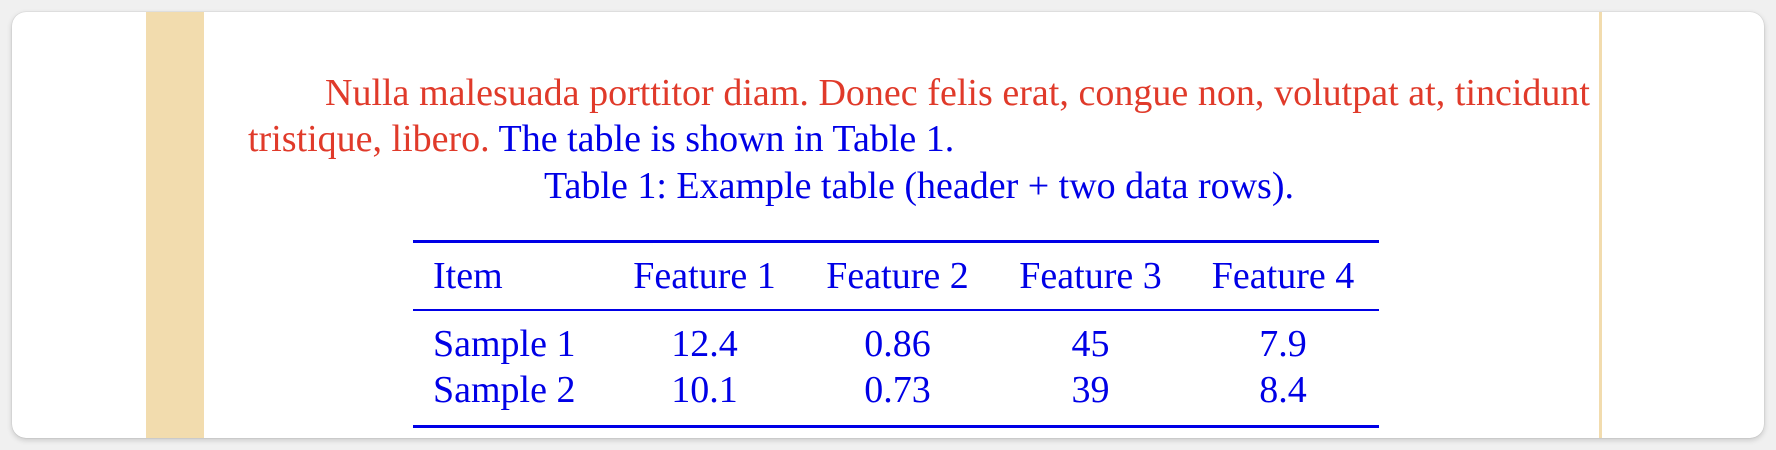 This screenshot has width=1776, height=450. What do you see at coordinates (704, 275) in the screenshot?
I see `header-feature-1: Feature 1` at bounding box center [704, 275].